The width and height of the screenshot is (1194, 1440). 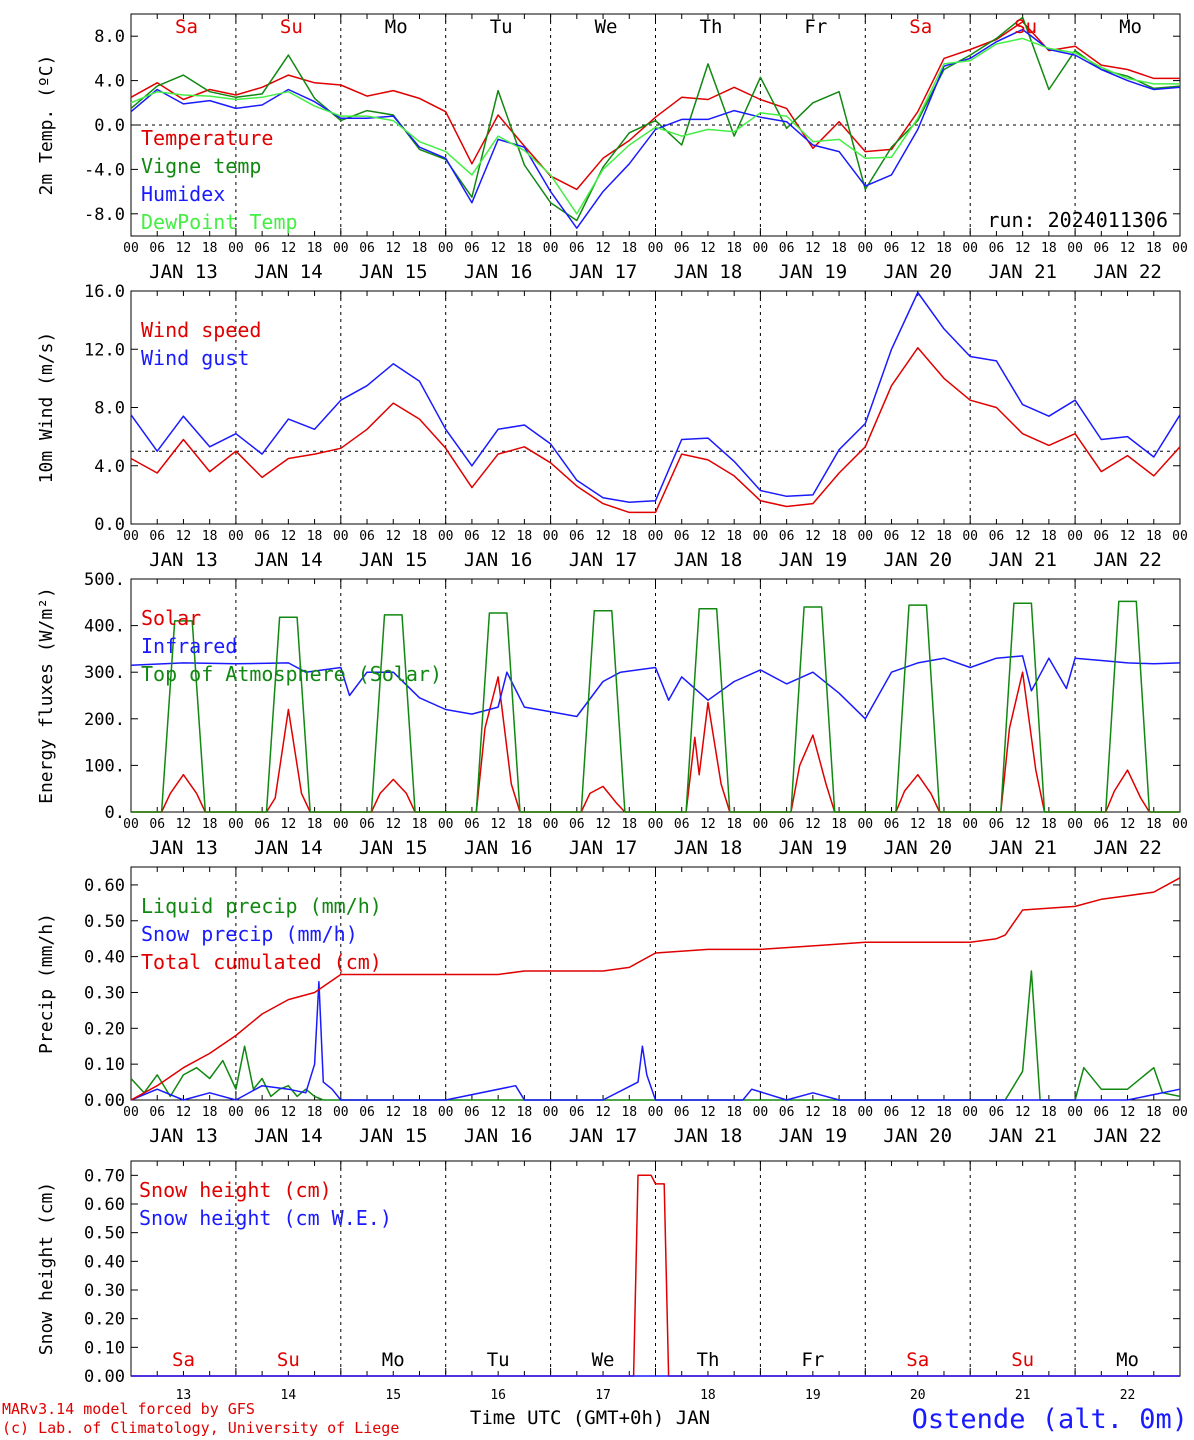 What do you see at coordinates (393, 560) in the screenshot?
I see `date-label: JAN 15` at bounding box center [393, 560].